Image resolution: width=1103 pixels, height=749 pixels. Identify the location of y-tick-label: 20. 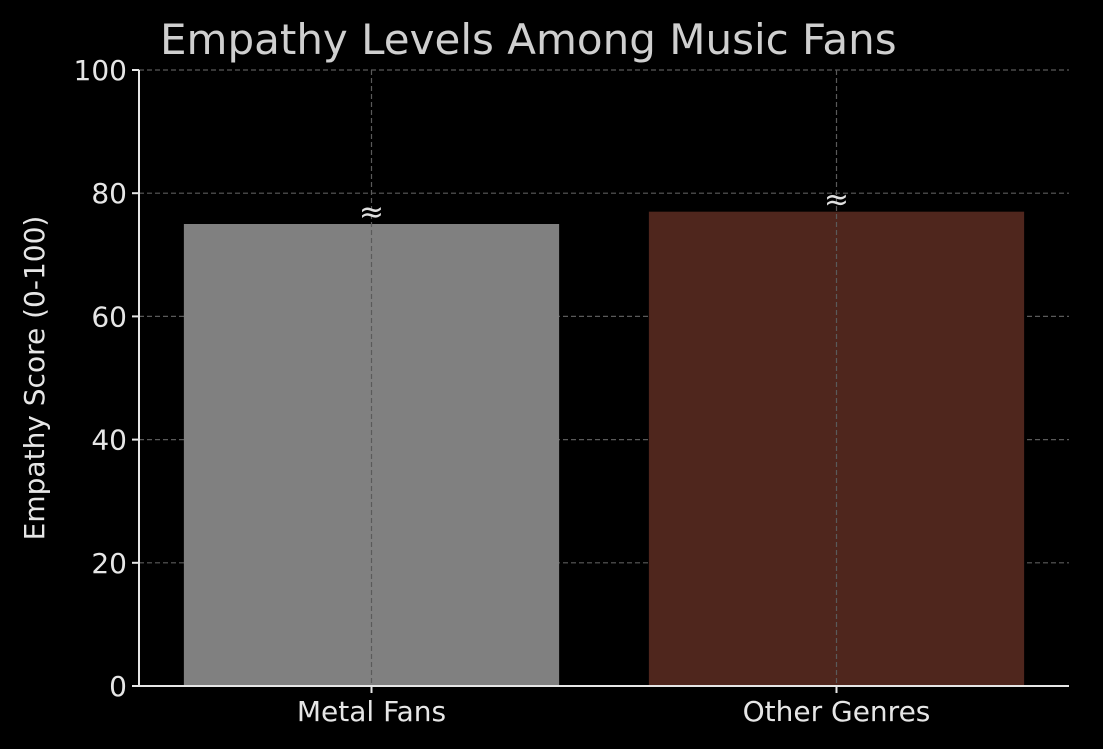
(109, 563).